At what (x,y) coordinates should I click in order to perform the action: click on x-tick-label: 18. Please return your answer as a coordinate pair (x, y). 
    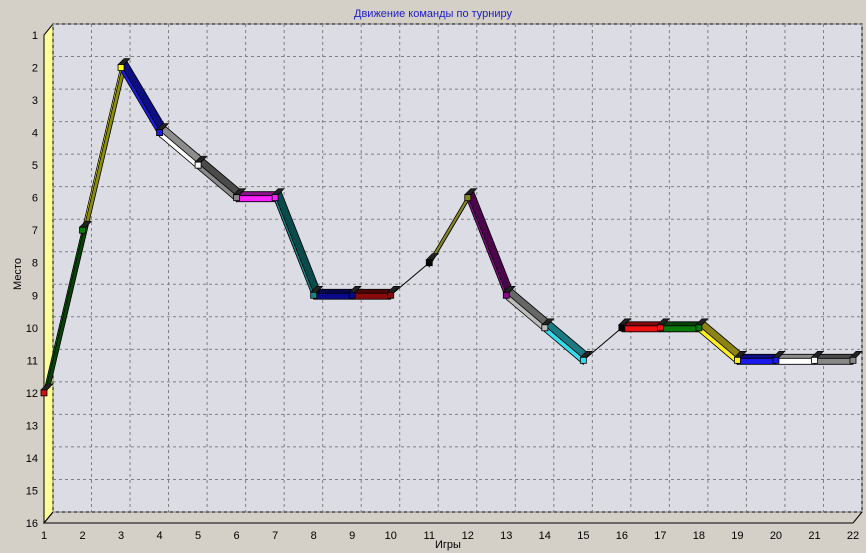
    Looking at the image, I should click on (699, 536).